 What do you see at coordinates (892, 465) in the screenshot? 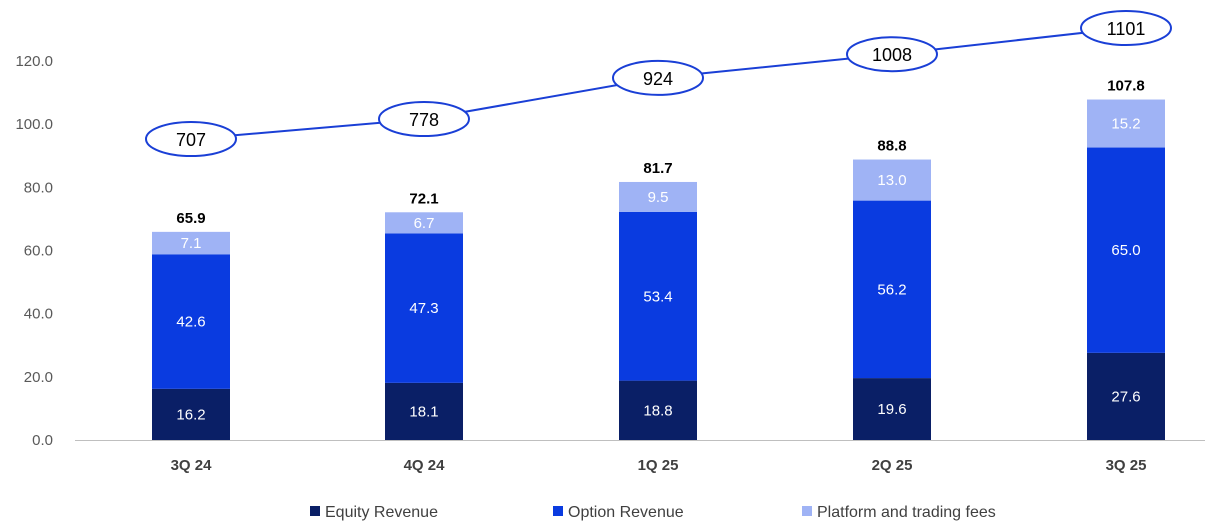
I see `x-category-label: 2Q 25` at bounding box center [892, 465].